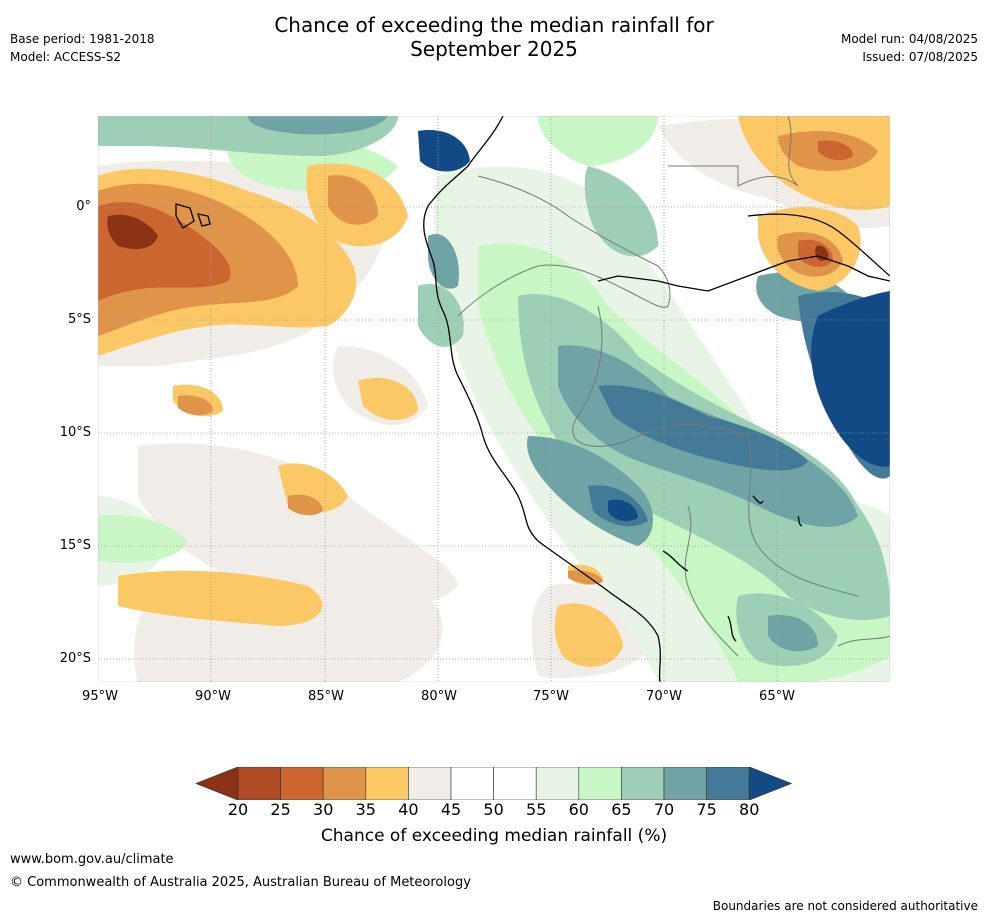 Image resolution: width=988 pixels, height=919 pixels. Describe the element at coordinates (323, 809) in the screenshot. I see `colorbar-tick-label: 30` at that location.